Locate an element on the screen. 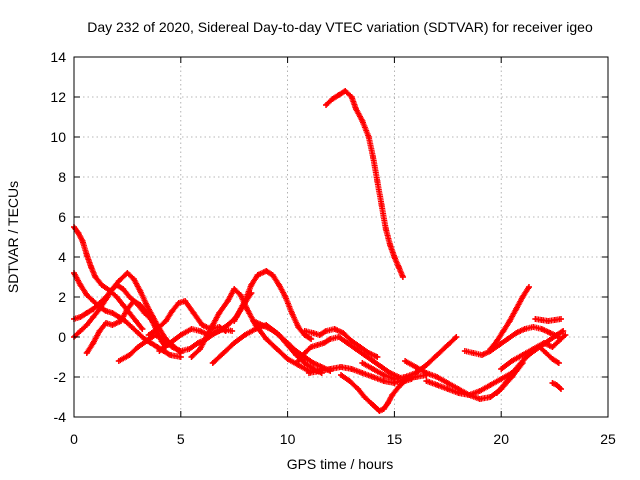 Image resolution: width=640 pixels, height=480 pixels. series-arc-e is located at coordinates (126, 327).